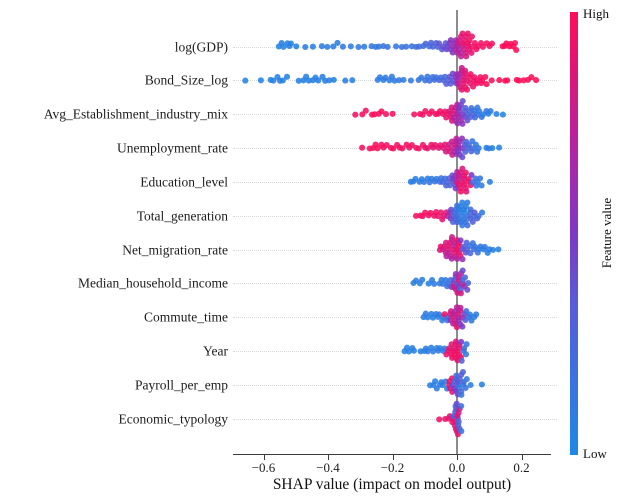  What do you see at coordinates (186, 80) in the screenshot?
I see `feature-label: Bond_Size_log` at bounding box center [186, 80].